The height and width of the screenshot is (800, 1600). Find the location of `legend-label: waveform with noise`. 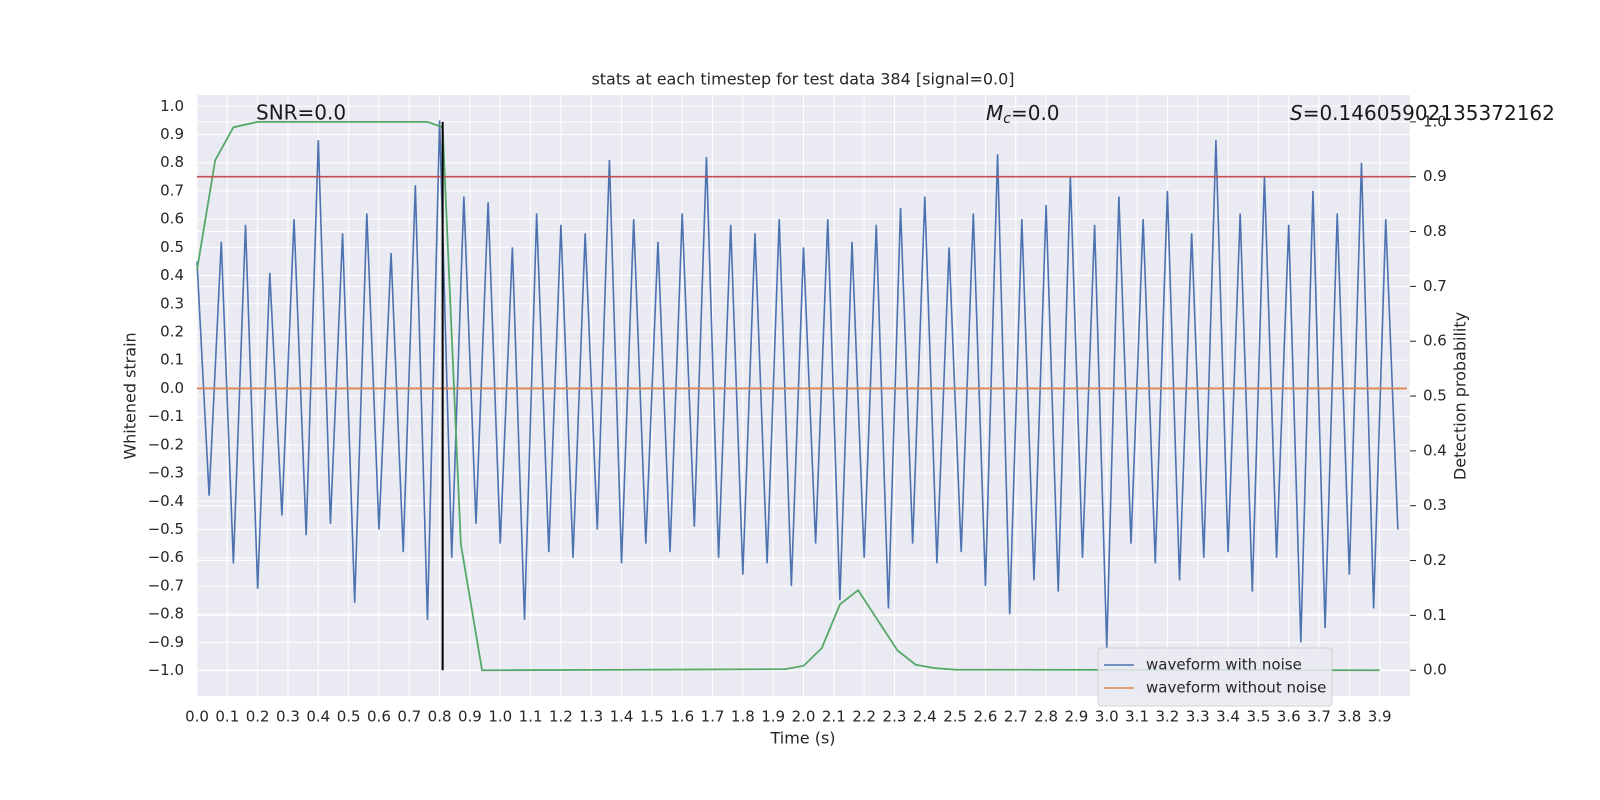

legend-label: waveform with noise is located at coordinates (1224, 665).